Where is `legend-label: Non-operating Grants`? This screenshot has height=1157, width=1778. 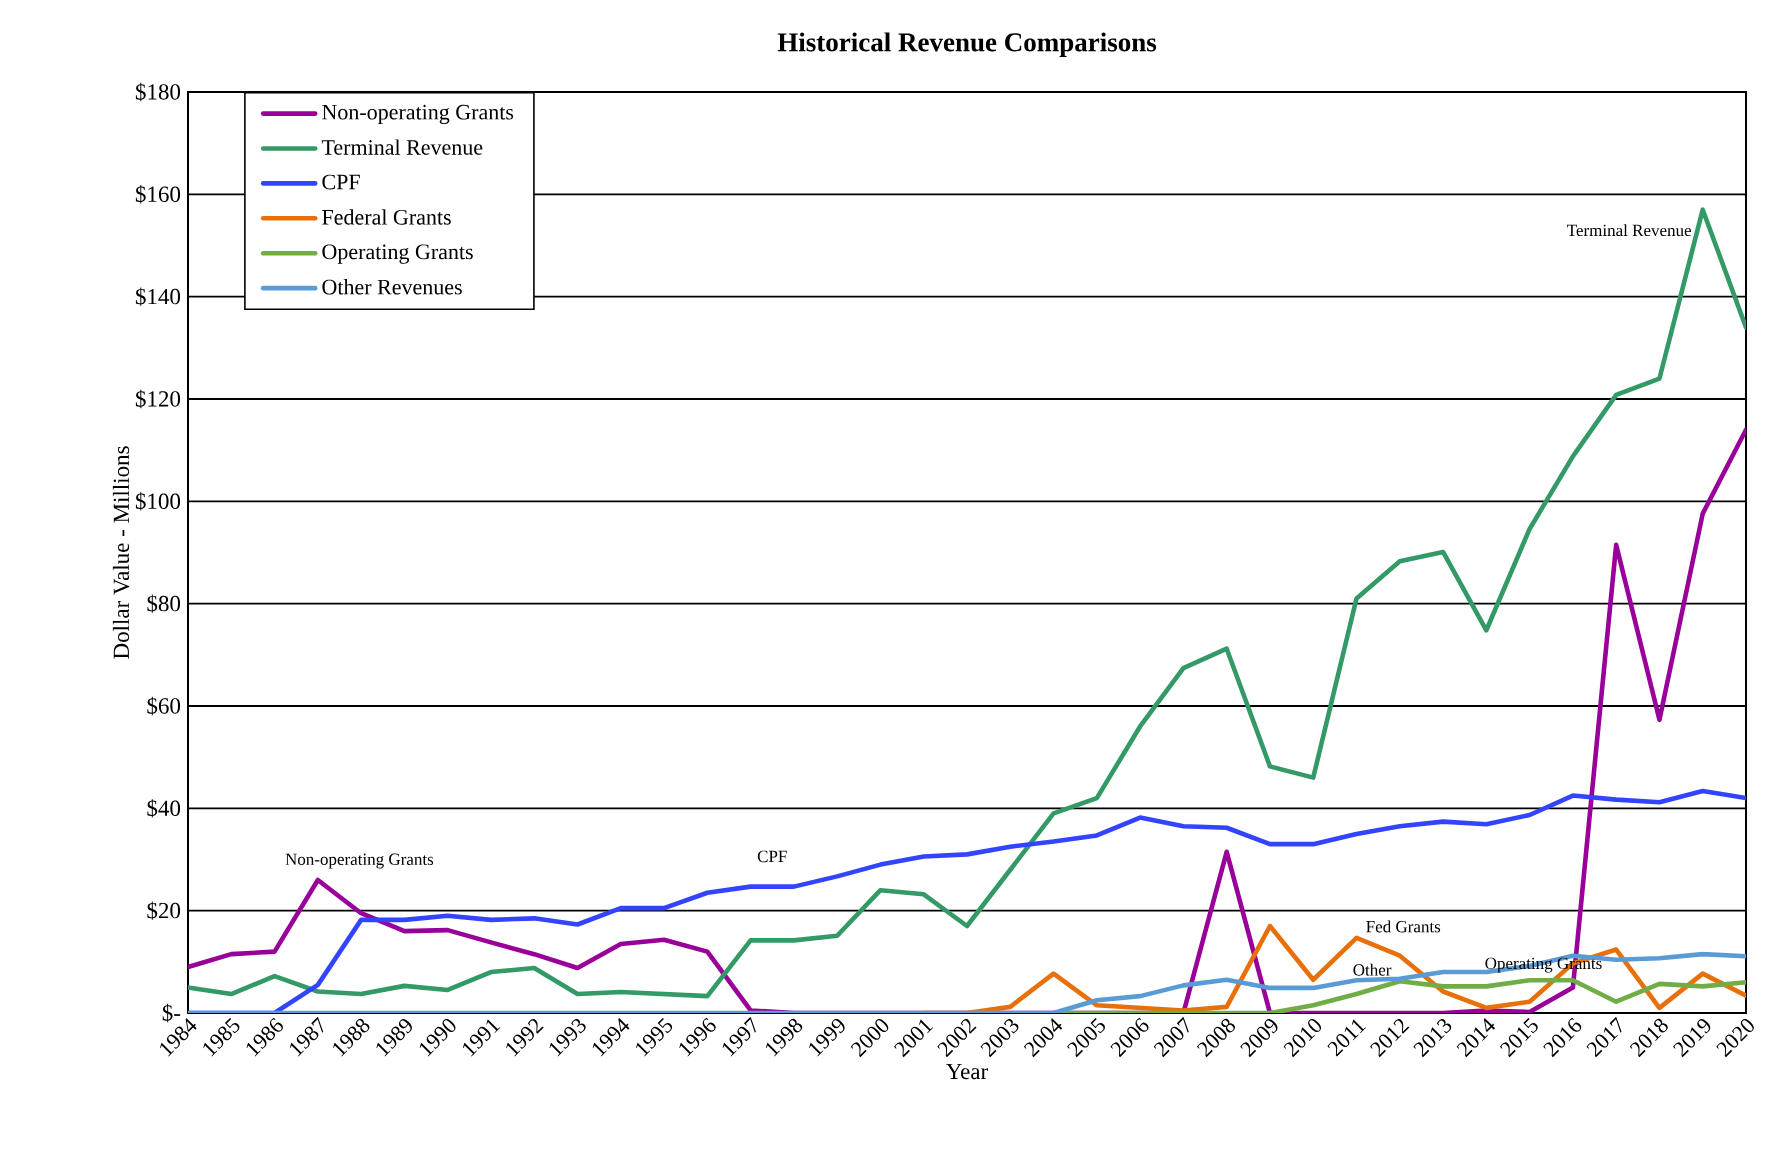 legend-label: Non-operating Grants is located at coordinates (418, 114).